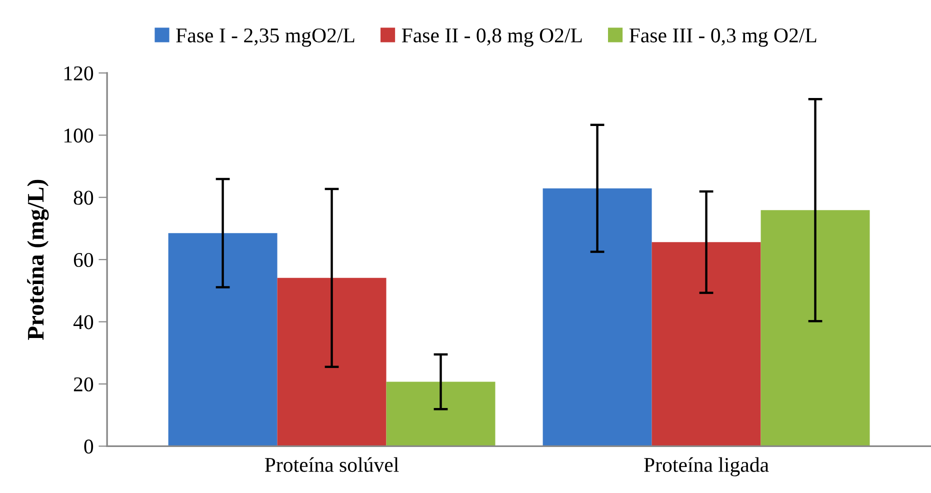 Image resolution: width=931 pixels, height=493 pixels. Describe the element at coordinates (83, 322) in the screenshot. I see `y-tick-label: 40` at that location.